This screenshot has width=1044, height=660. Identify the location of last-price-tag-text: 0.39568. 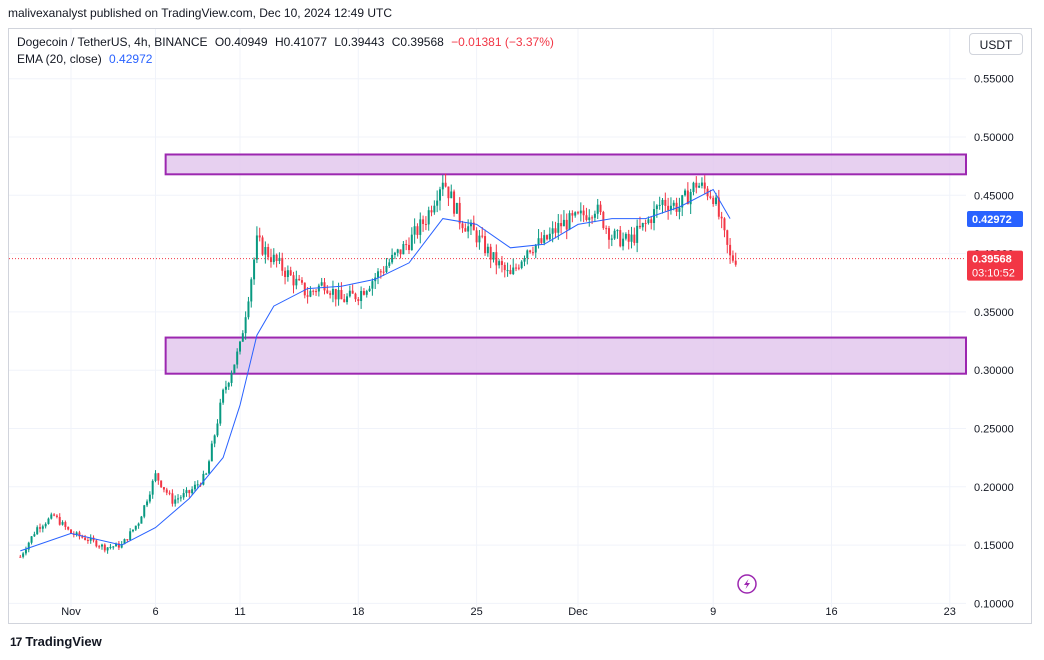
(992, 260).